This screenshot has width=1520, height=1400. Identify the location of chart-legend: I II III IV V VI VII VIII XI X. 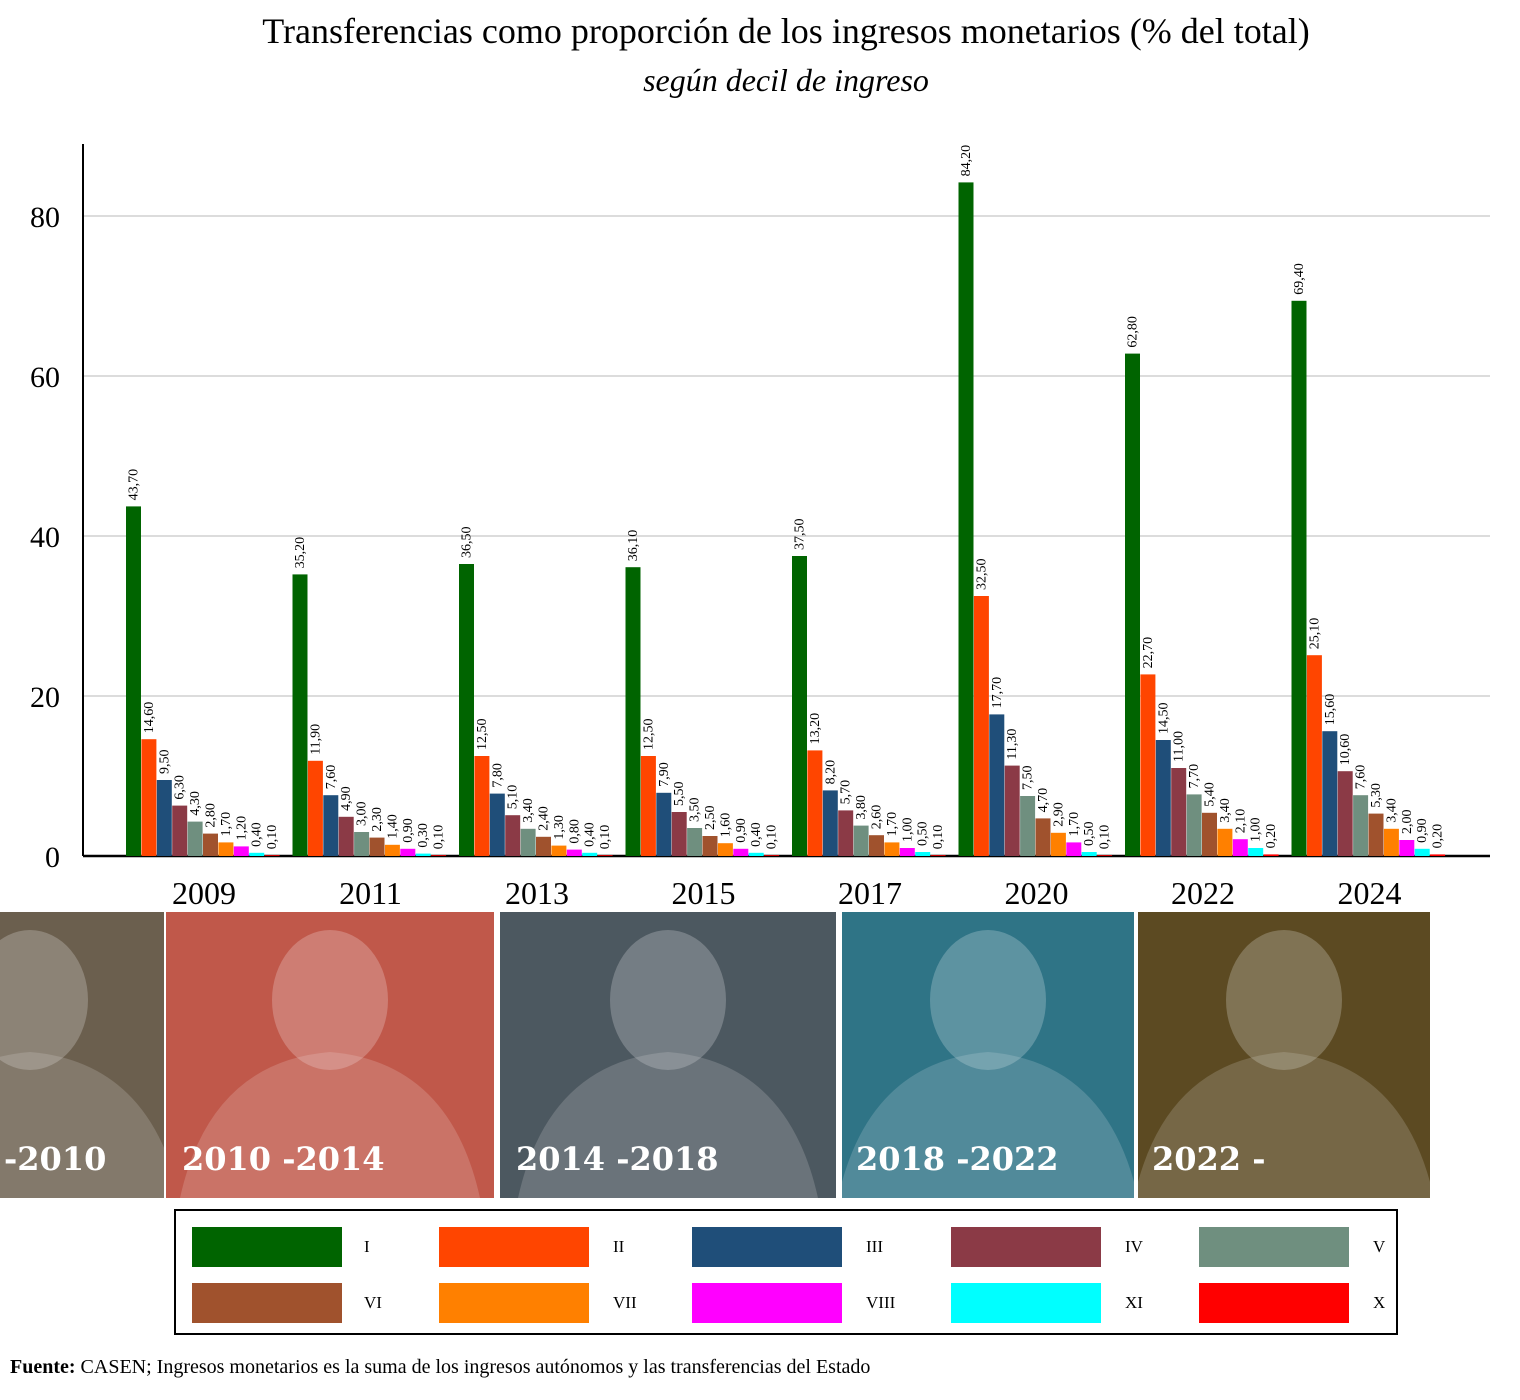
(786, 1272).